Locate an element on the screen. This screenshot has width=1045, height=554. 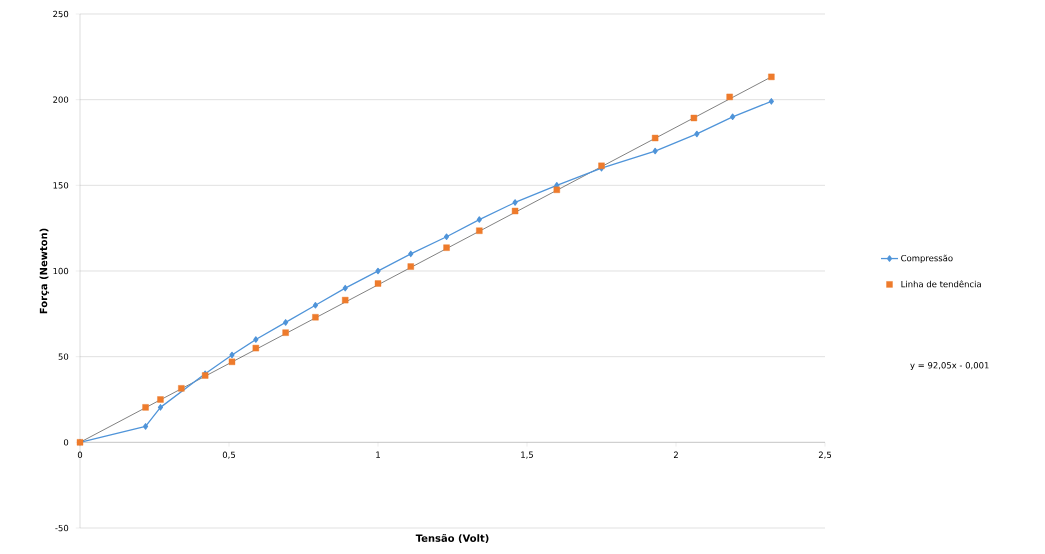
y-tick-label: 250 is located at coordinates (61, 14).